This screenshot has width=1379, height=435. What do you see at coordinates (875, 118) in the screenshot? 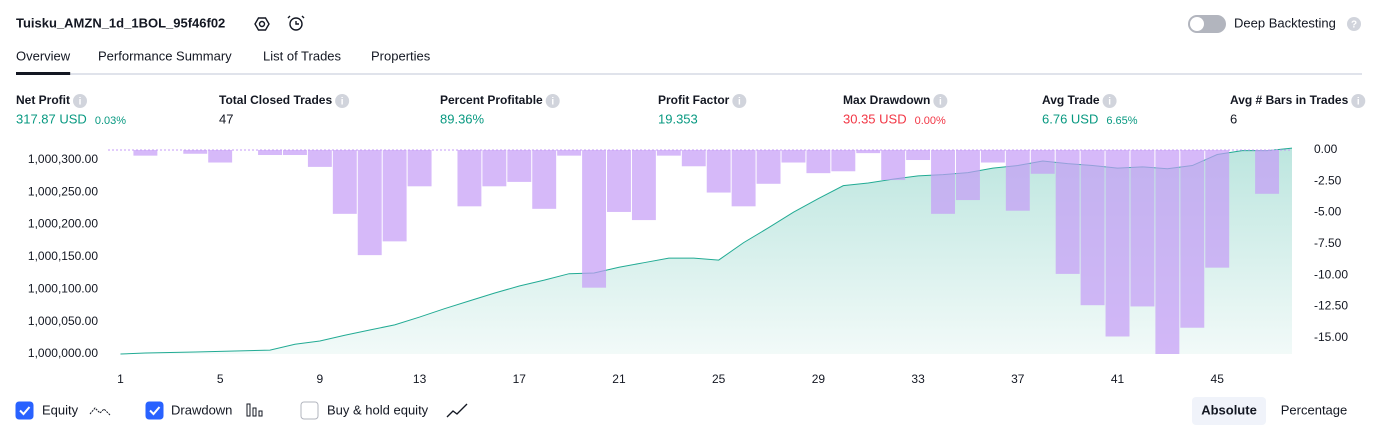
I see `stat-value: 30.35 USD` at bounding box center [875, 118].